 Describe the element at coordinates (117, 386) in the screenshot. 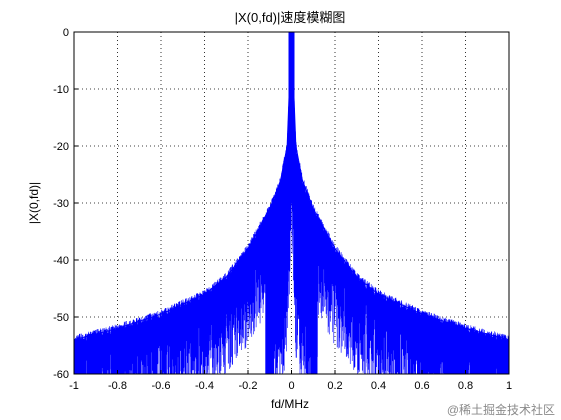

I see `x-tick-label: -0.8` at that location.